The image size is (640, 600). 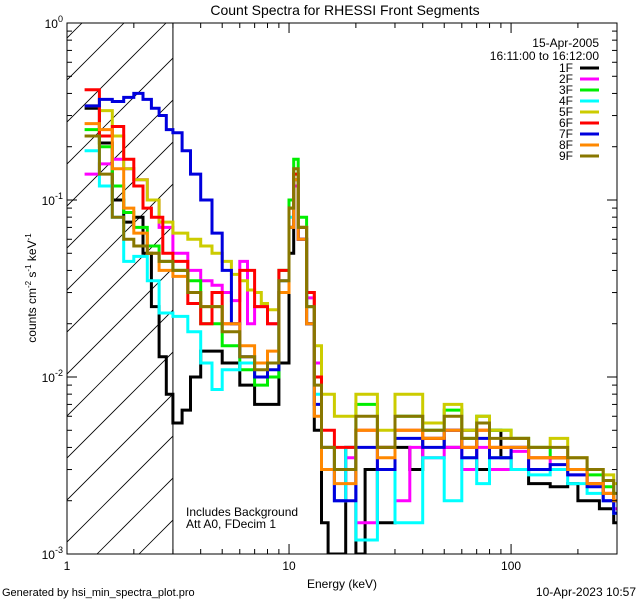 What do you see at coordinates (52, 199) in the screenshot?
I see `y-tick-label: 10⁻¹` at bounding box center [52, 199].